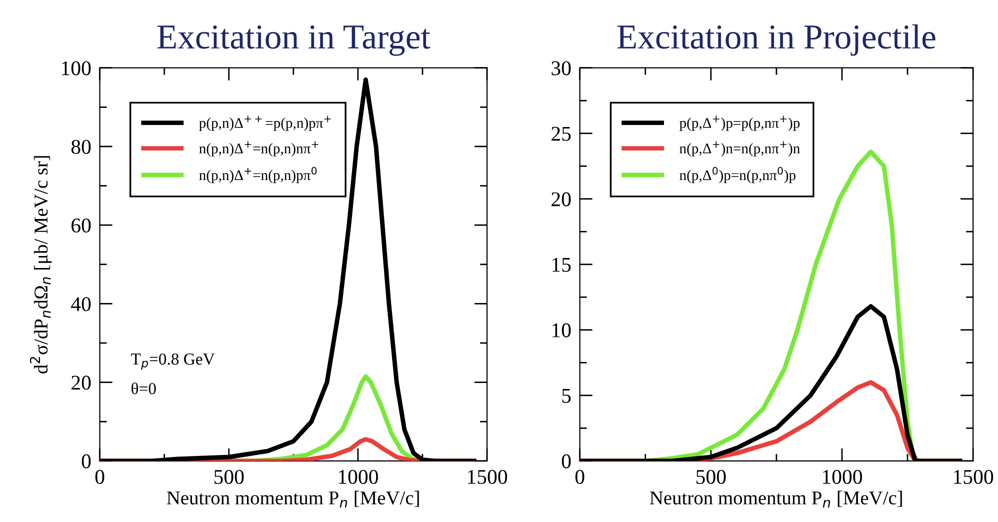  What do you see at coordinates (144, 388) in the screenshot?
I see `annotation: θ=0` at bounding box center [144, 388].